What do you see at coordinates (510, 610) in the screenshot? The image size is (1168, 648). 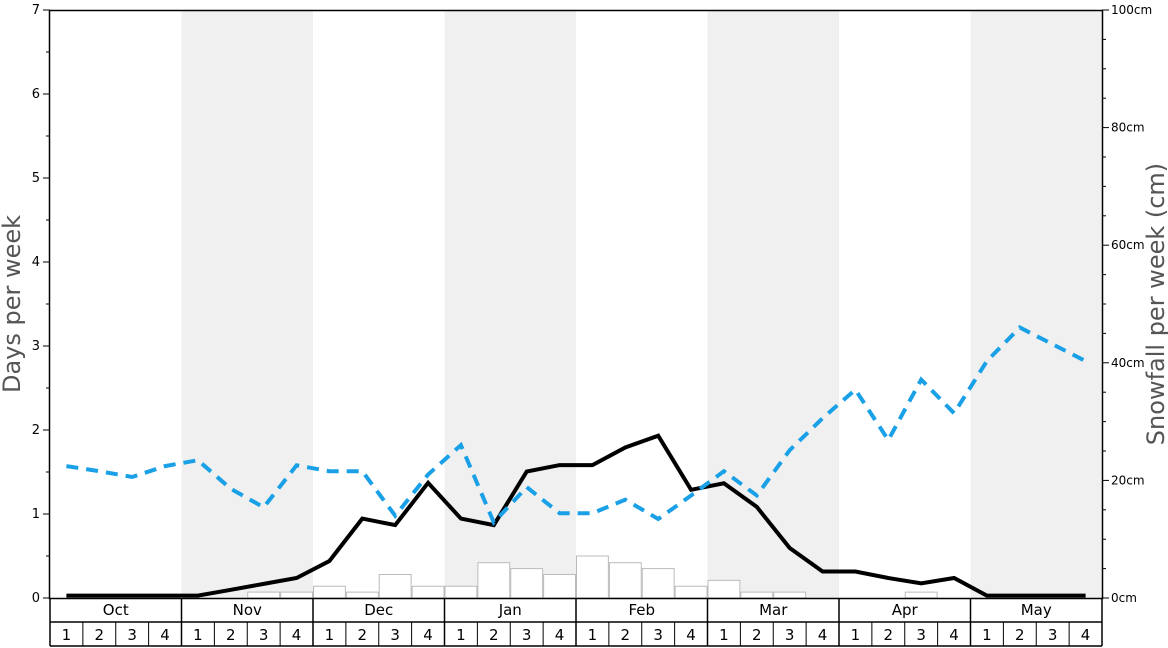 I see `month-label-jan: Jan` at bounding box center [510, 610].